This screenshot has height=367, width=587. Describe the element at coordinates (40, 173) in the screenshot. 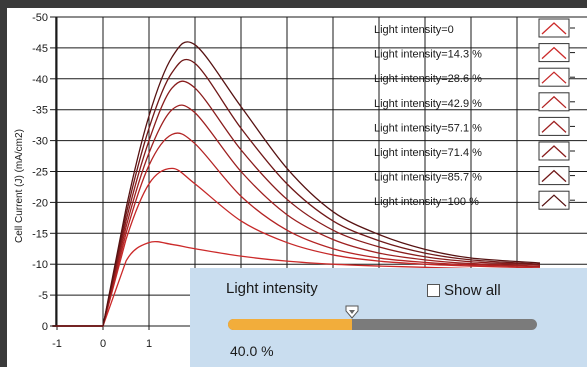

I see `y-tick-label: -25` at that location.